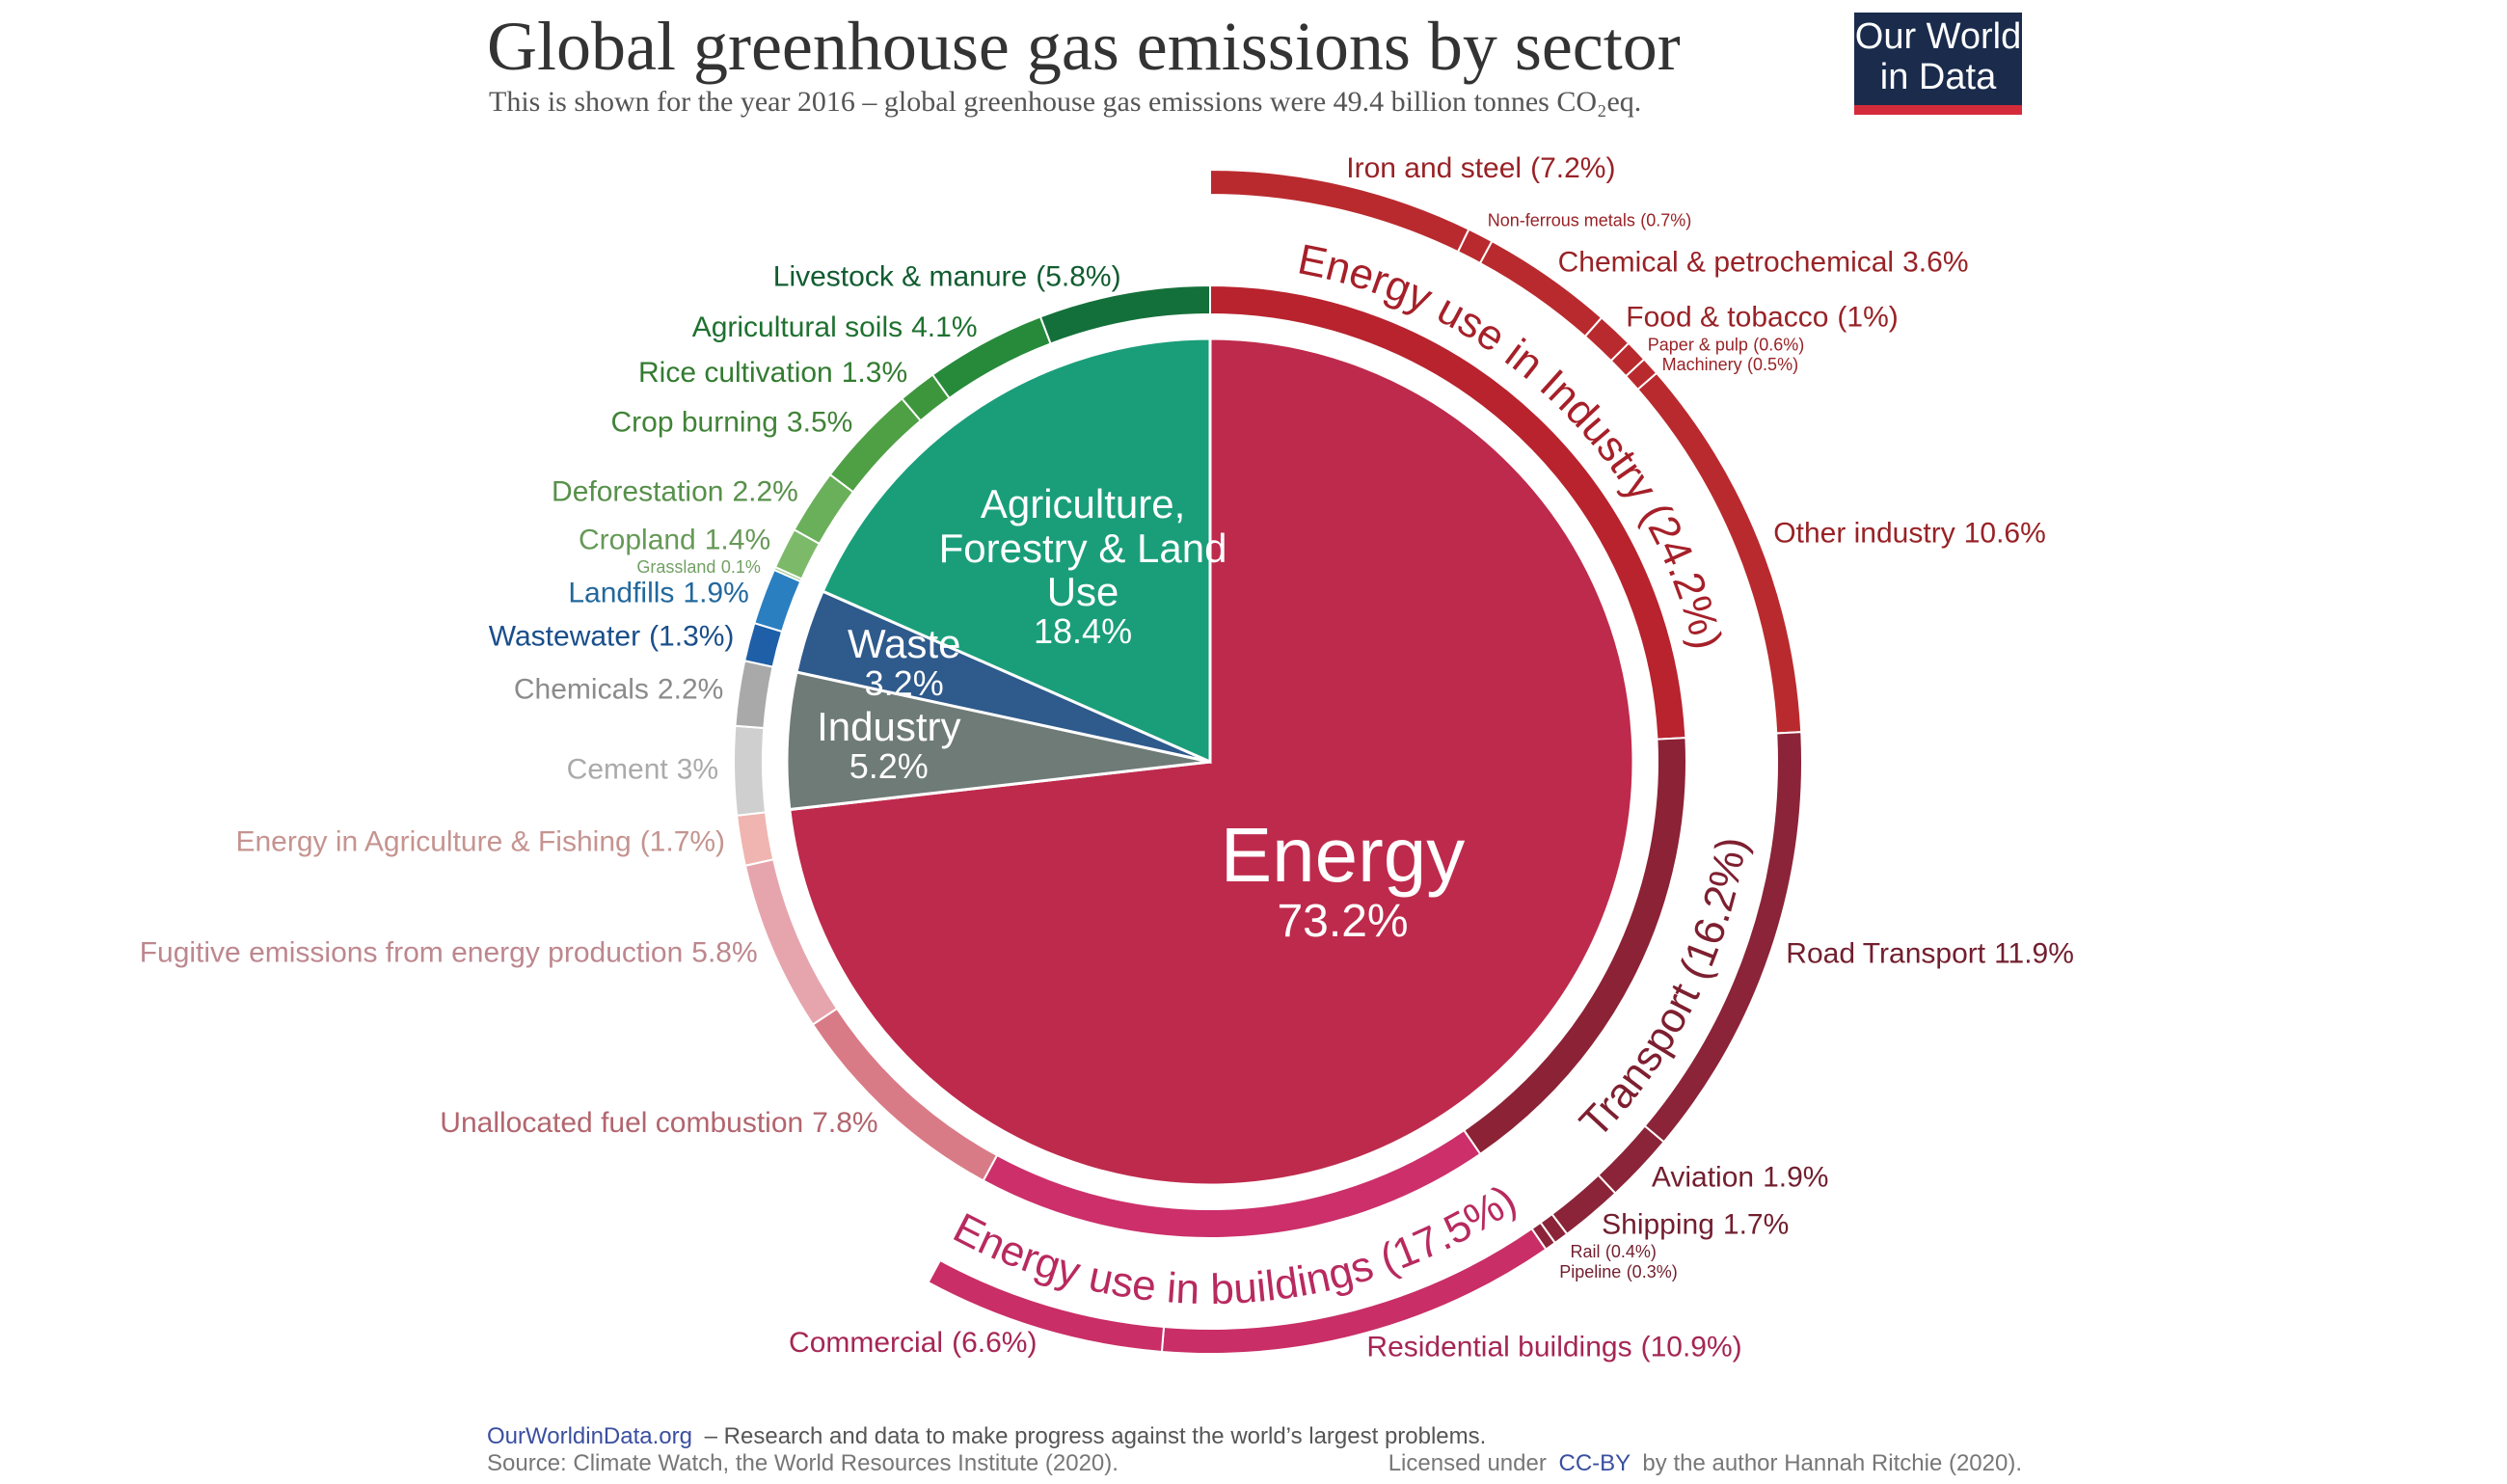  Describe the element at coordinates (589, 1436) in the screenshot. I see `footer-link: OurWorldinData.org` at that location.